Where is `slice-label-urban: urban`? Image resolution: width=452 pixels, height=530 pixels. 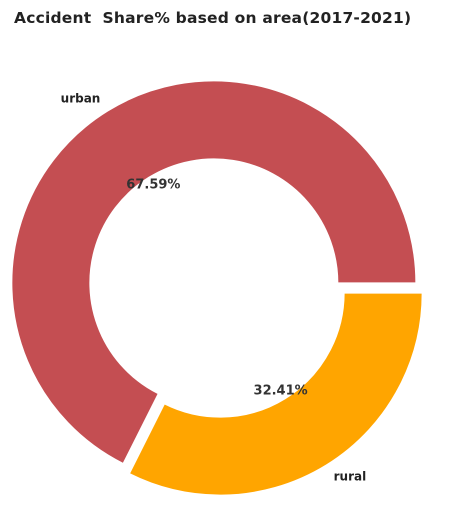 slice-label-urban: urban is located at coordinates (81, 98).